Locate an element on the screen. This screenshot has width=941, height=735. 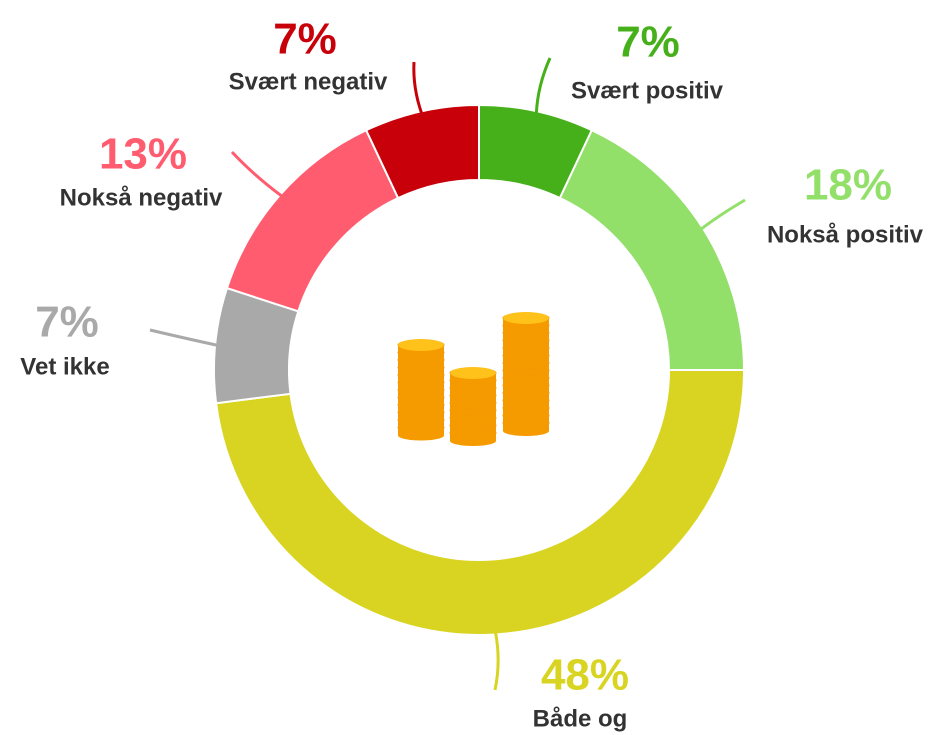
category-label: Svært negativ is located at coordinates (308, 81).